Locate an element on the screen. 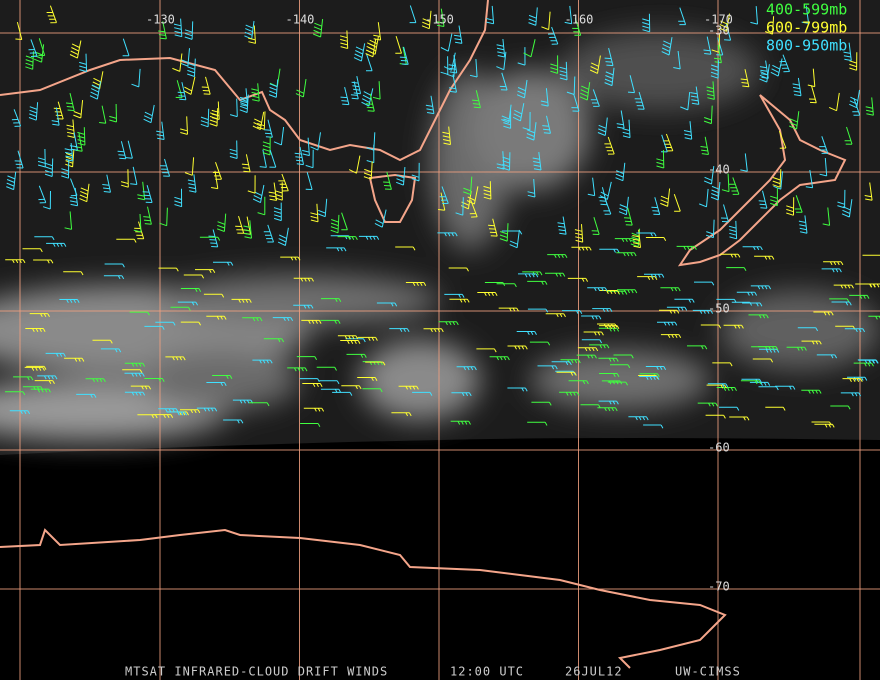 The height and width of the screenshot is (680, 880). longitude-label: -130 is located at coordinates (160, 20).